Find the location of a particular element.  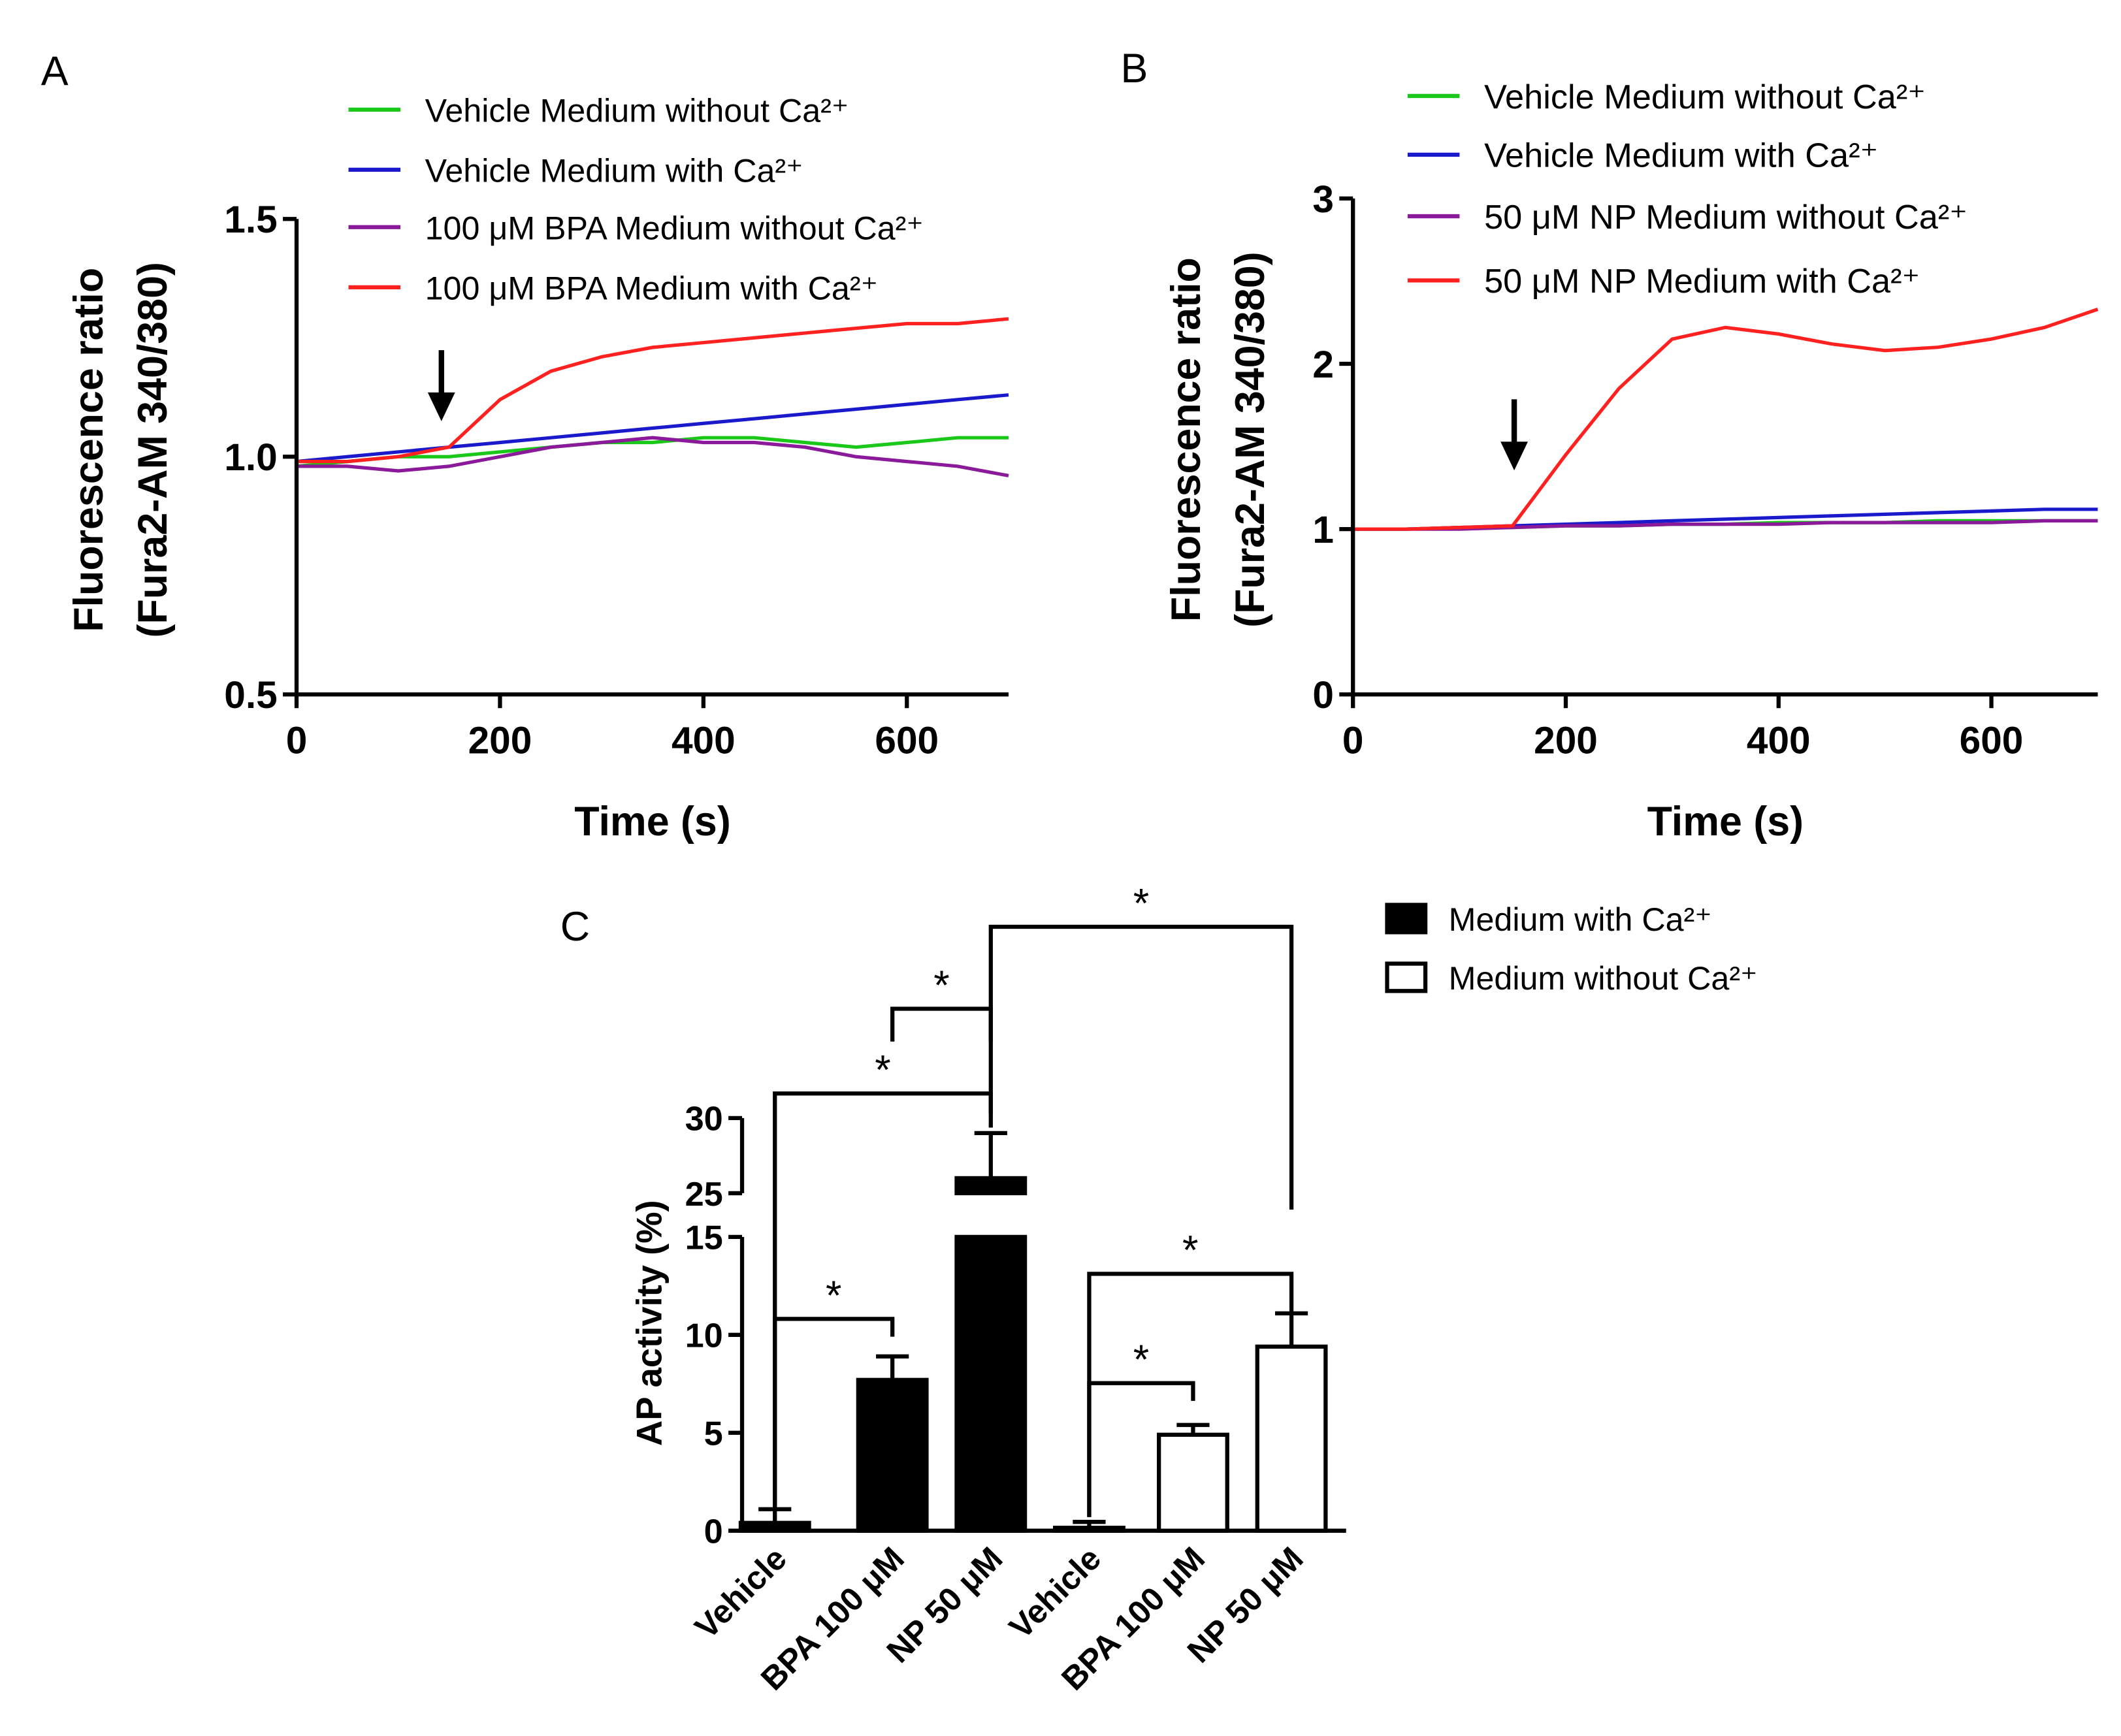

y-tick-label: 2 is located at coordinates (1323, 365).